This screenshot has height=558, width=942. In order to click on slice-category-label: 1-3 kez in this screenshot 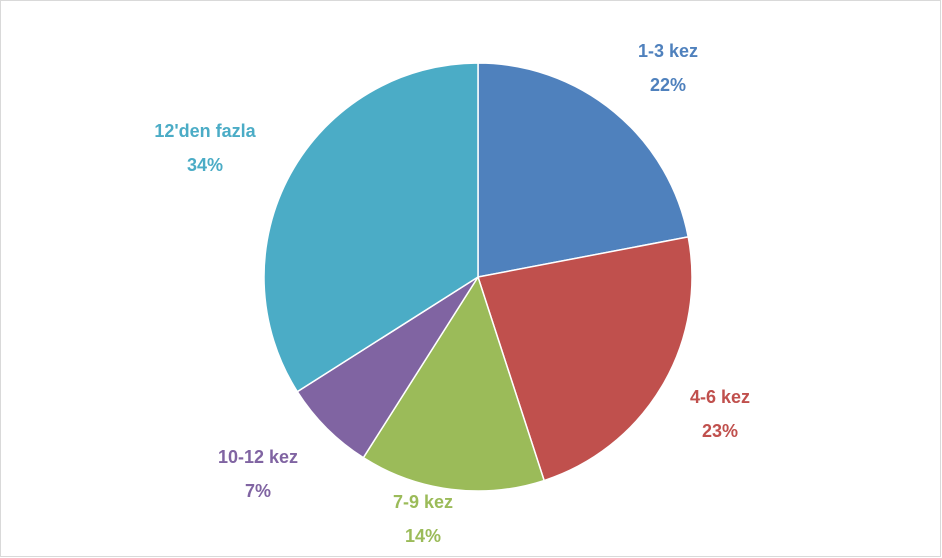, I will do `click(668, 51)`.